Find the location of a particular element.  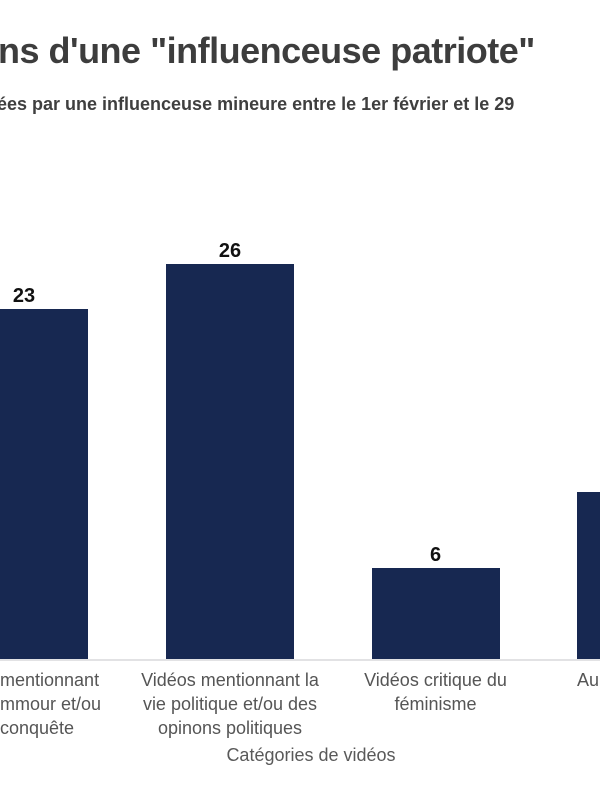

category-label-line: vie politique et/ou des is located at coordinates (230, 704).